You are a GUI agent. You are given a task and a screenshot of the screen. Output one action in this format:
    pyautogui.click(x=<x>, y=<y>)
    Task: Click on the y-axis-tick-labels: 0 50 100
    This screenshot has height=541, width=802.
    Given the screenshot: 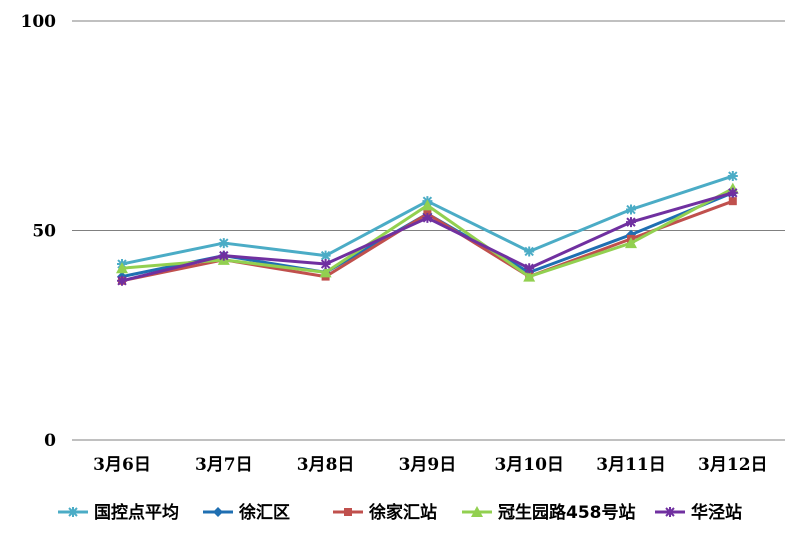 What is the action you would take?
    pyautogui.click(x=39, y=231)
    